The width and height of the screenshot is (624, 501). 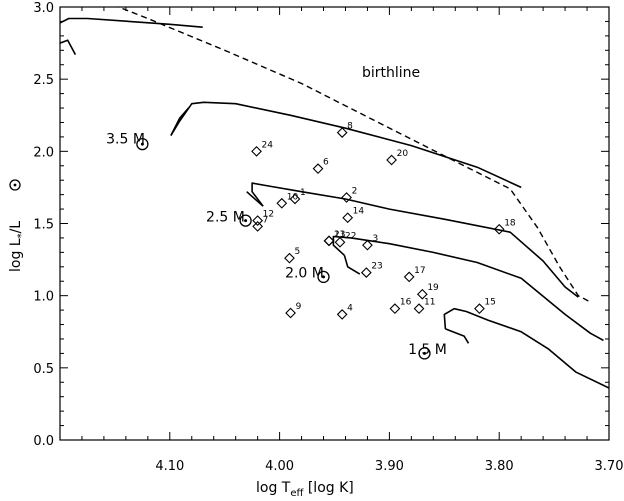 I want to click on x-tick-label: 3.80, so click(x=499, y=466).